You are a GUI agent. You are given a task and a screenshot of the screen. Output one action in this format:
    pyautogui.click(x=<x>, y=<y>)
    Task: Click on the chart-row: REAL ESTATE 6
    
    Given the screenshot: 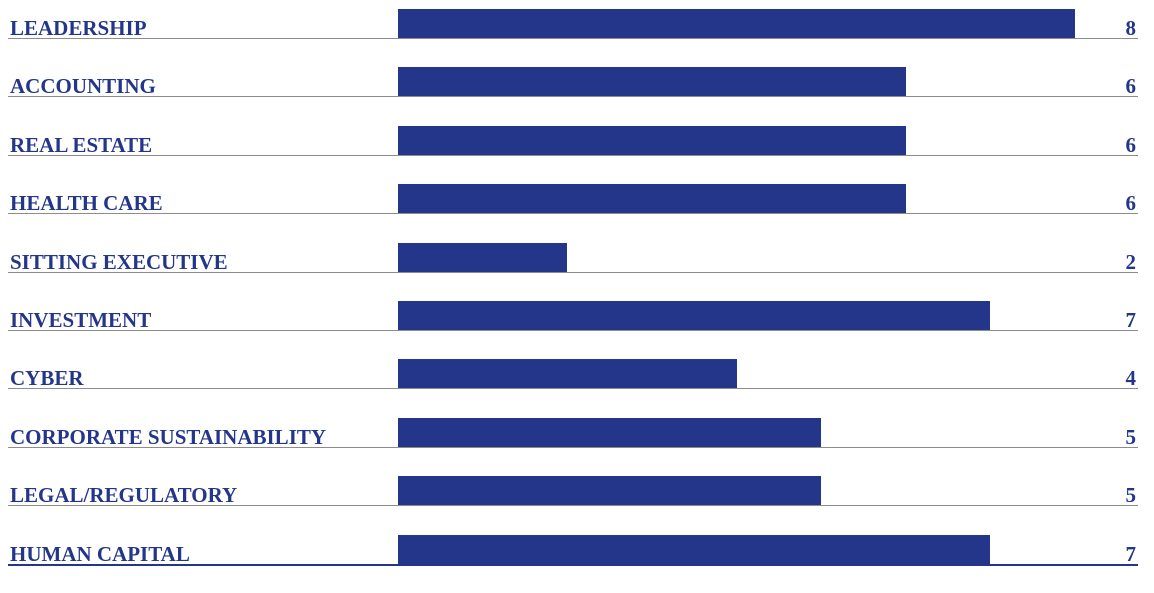 What is the action you would take?
    pyautogui.click(x=573, y=154)
    